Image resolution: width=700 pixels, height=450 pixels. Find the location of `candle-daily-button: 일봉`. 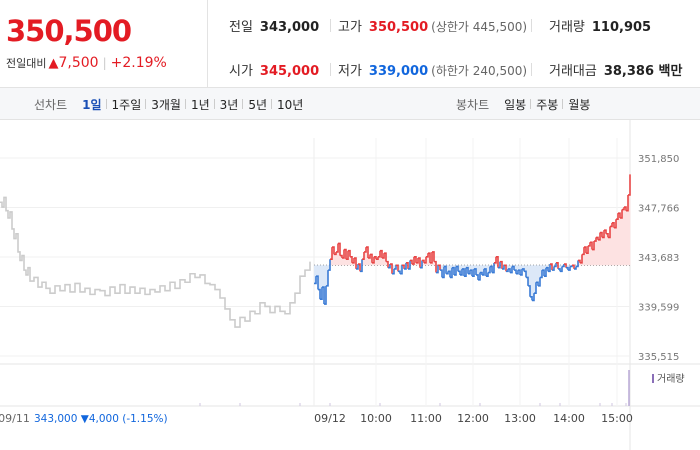

candle-daily-button: 일봉 is located at coordinates (515, 104).